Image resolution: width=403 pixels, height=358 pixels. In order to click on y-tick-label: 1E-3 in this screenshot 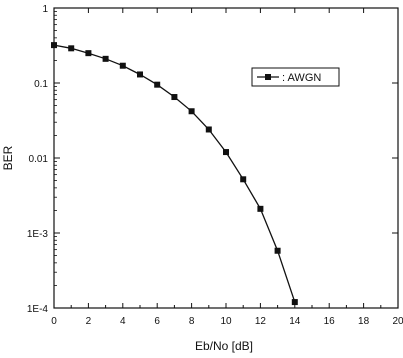, I will do `click(38, 234)`.